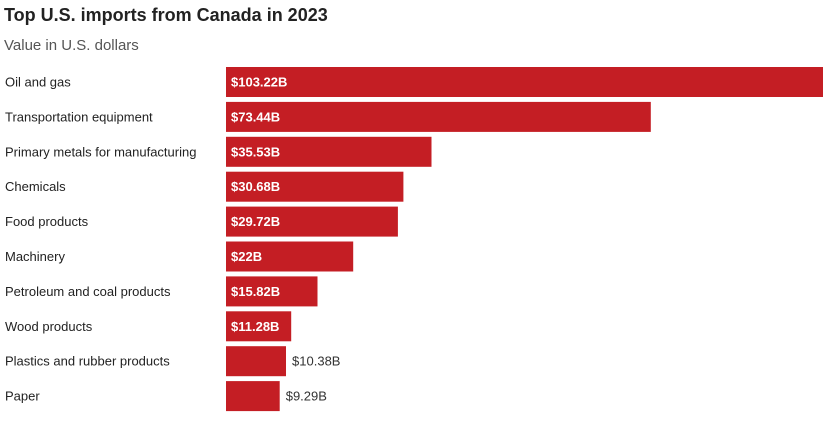  Describe the element at coordinates (49, 326) in the screenshot. I see `category-label: Wood products` at that location.